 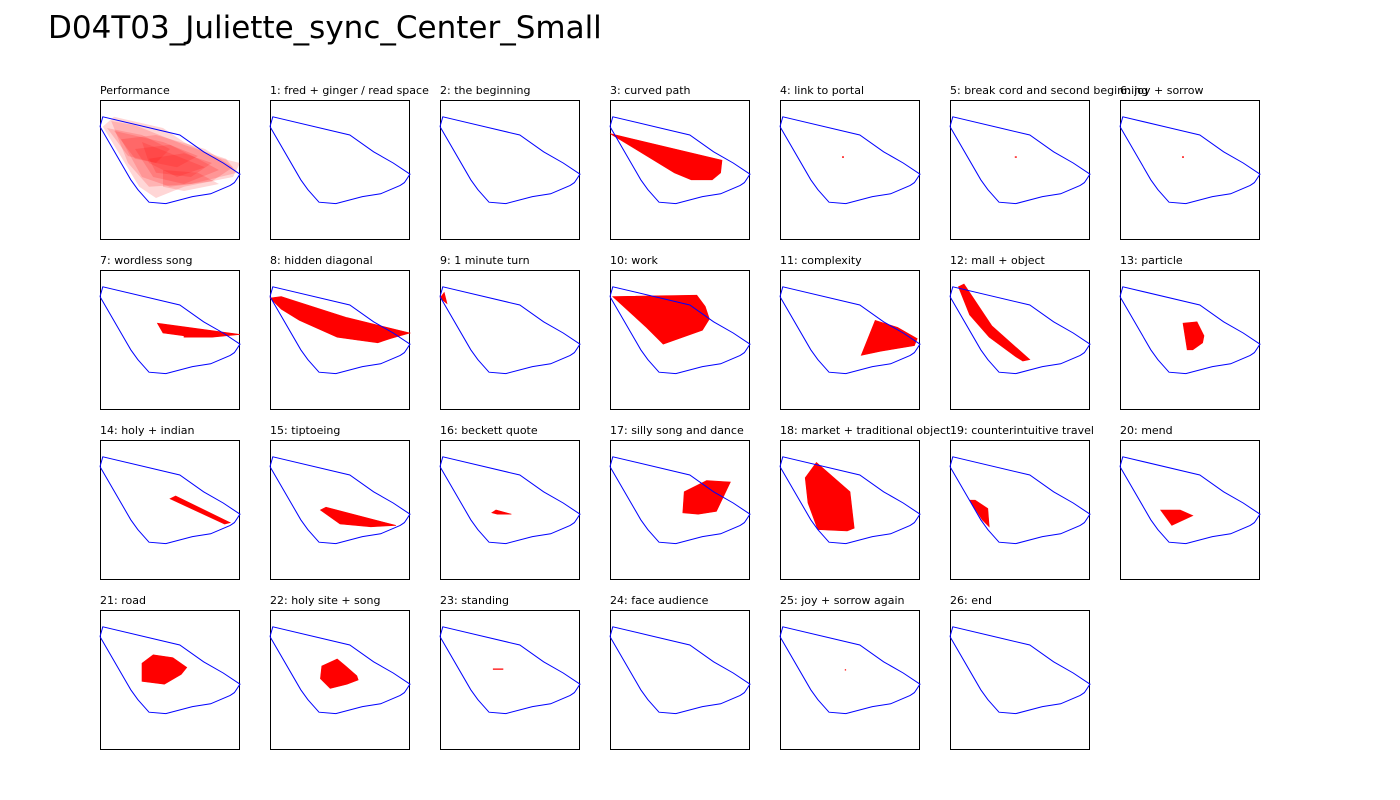 What do you see at coordinates (489, 430) in the screenshot?
I see `panel-label: 16: beckett quote` at bounding box center [489, 430].